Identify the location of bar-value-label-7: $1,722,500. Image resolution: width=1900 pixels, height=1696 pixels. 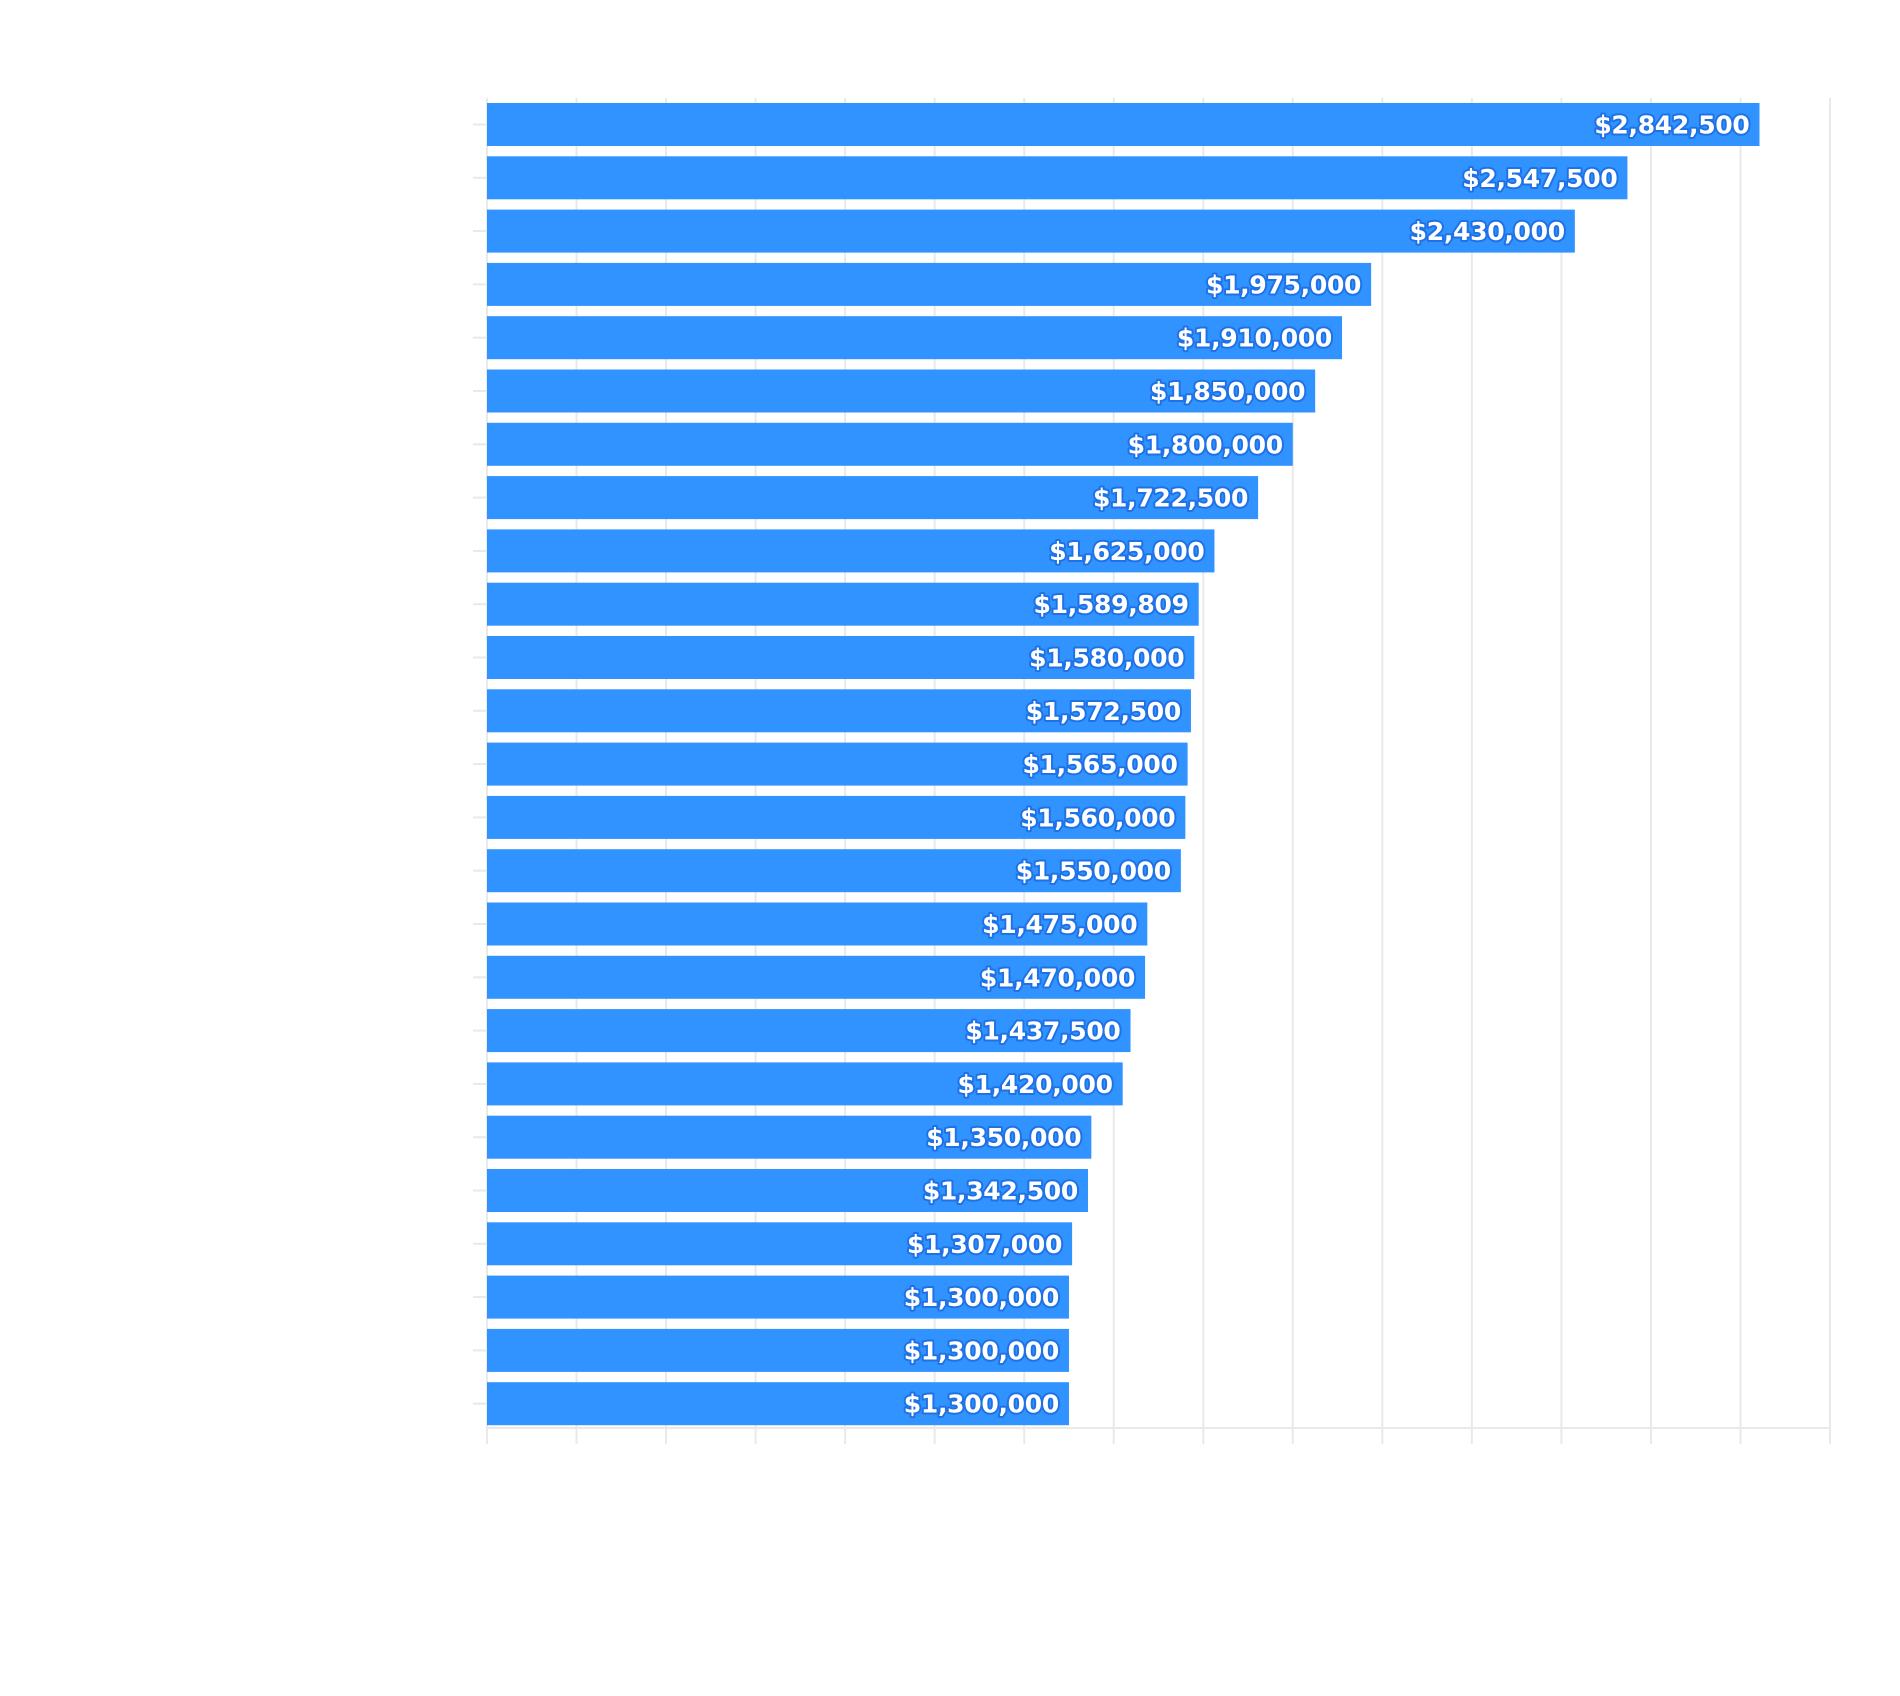
(1170, 498).